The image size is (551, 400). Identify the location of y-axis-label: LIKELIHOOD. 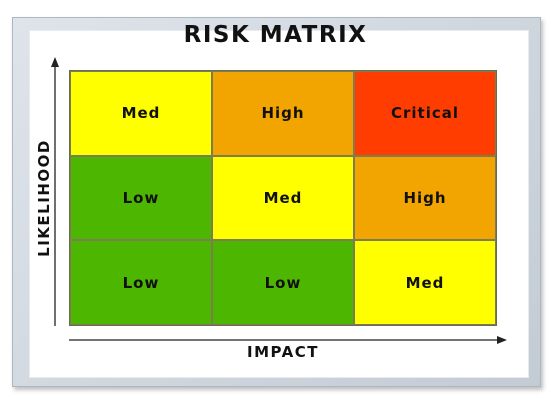
(44, 198).